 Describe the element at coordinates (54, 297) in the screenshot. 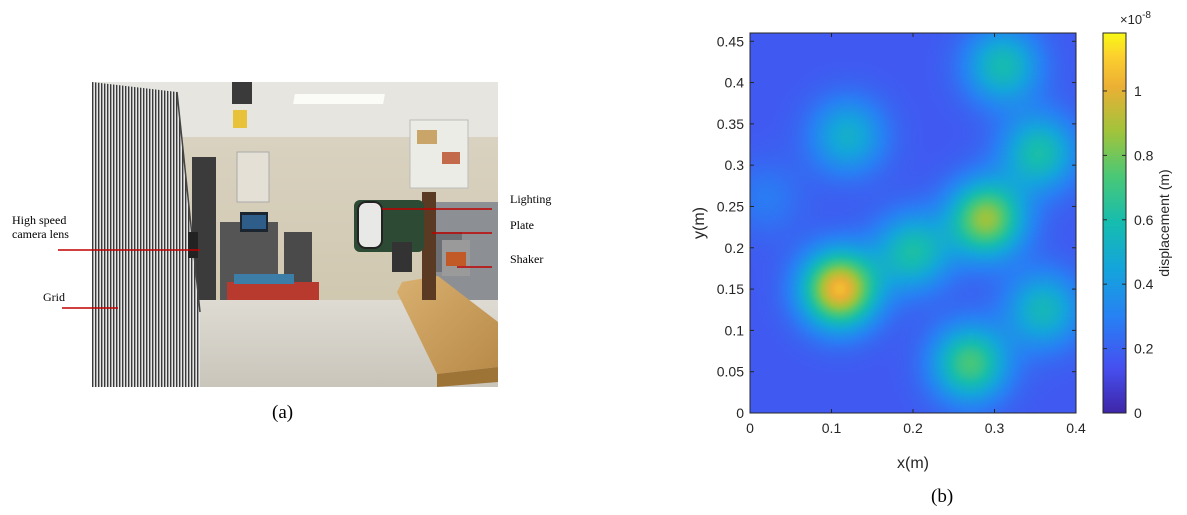

I see `callout-grid: Grid` at that location.